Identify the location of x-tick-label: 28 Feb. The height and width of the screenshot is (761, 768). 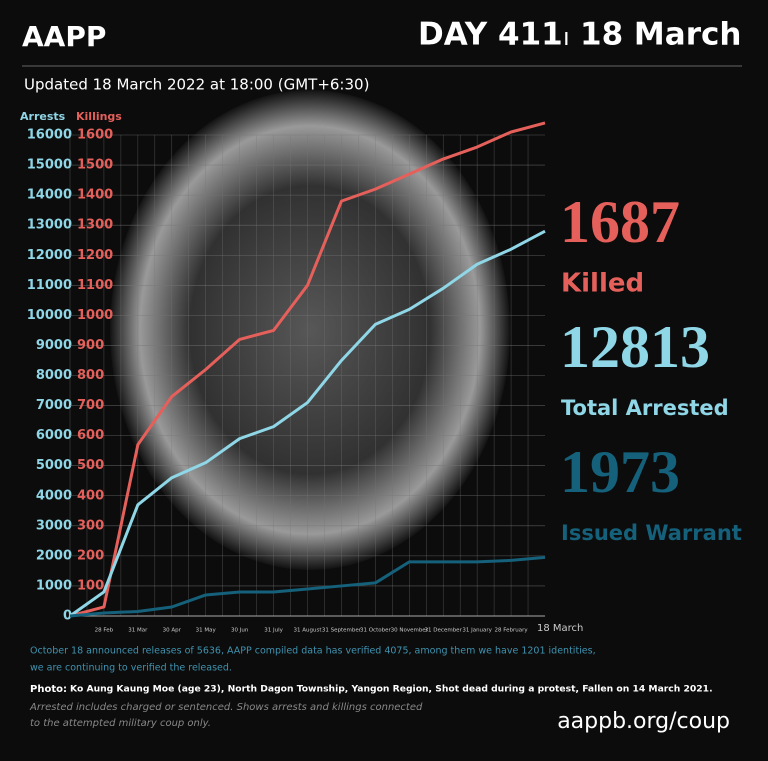
(104, 631).